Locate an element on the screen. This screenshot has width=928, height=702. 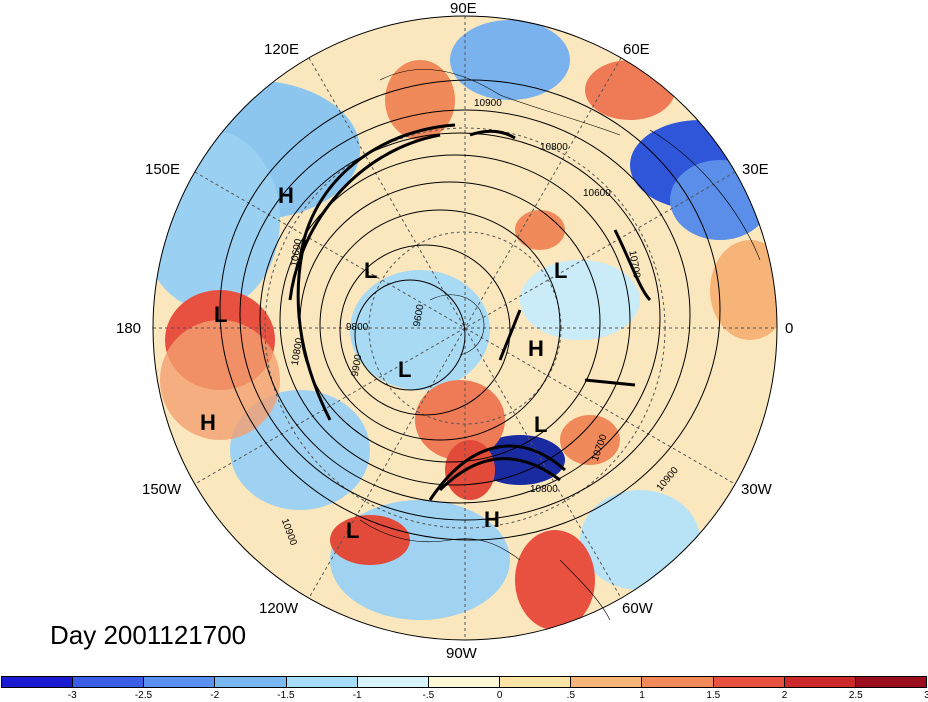
lon-label-120e: 120E is located at coordinates (282, 49).